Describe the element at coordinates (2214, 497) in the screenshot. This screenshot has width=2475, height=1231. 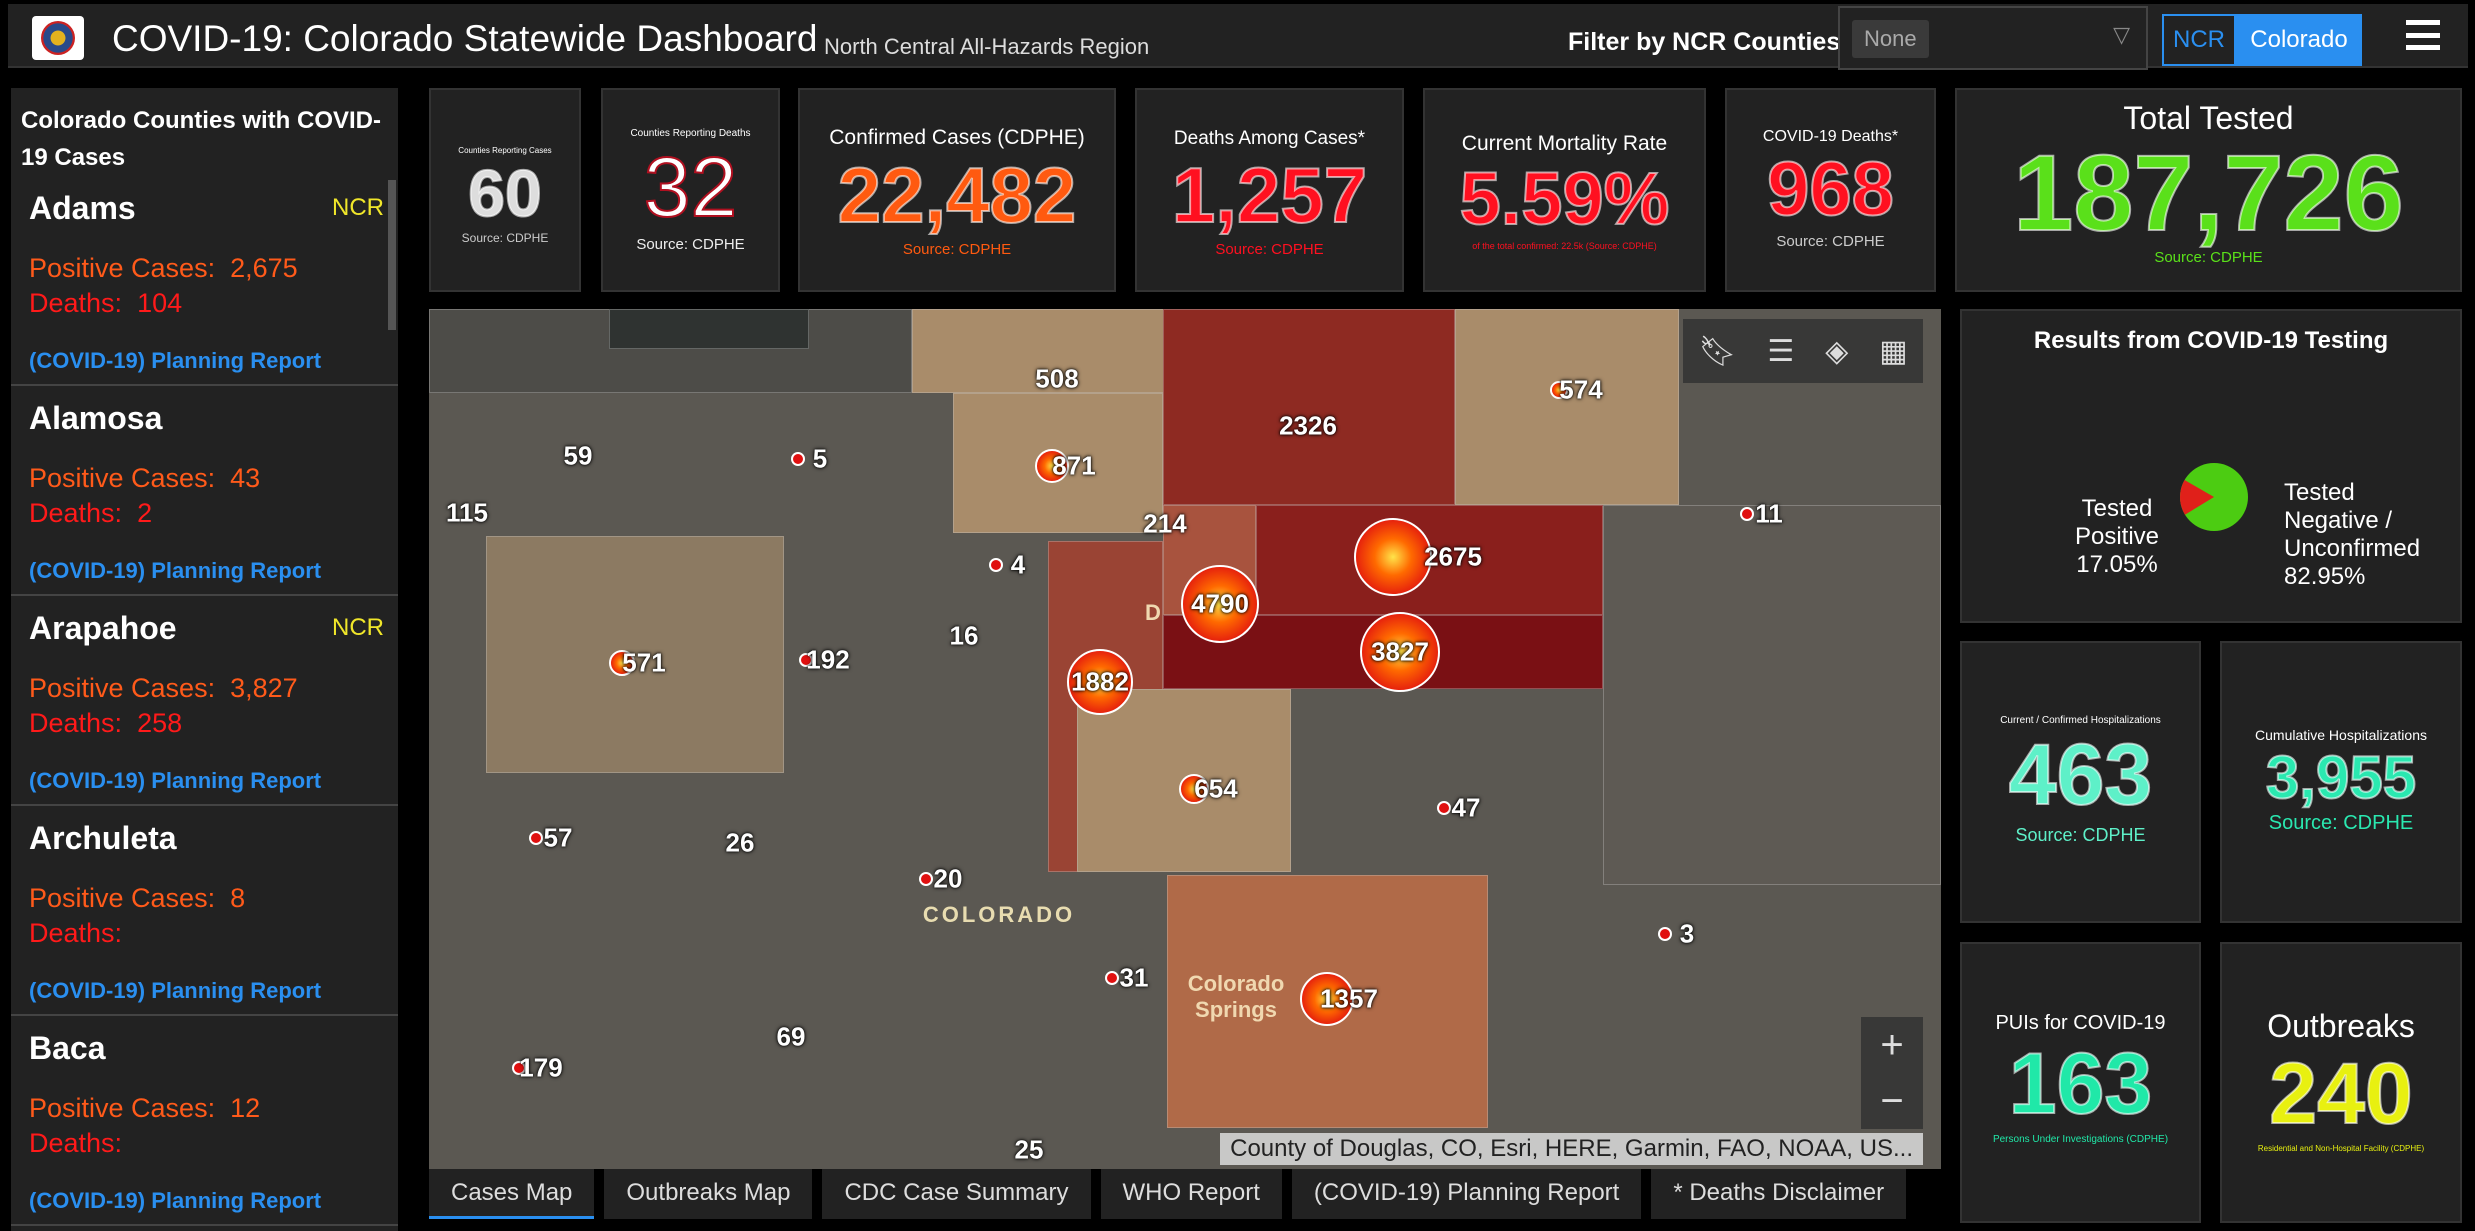
I see `testing-pie-chart` at that location.